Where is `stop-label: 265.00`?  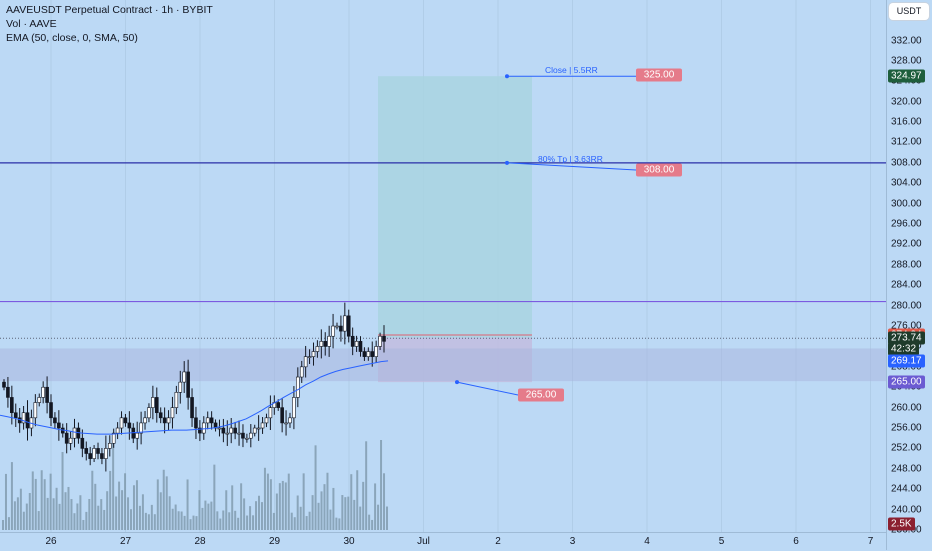
stop-label: 265.00 is located at coordinates (541, 395).